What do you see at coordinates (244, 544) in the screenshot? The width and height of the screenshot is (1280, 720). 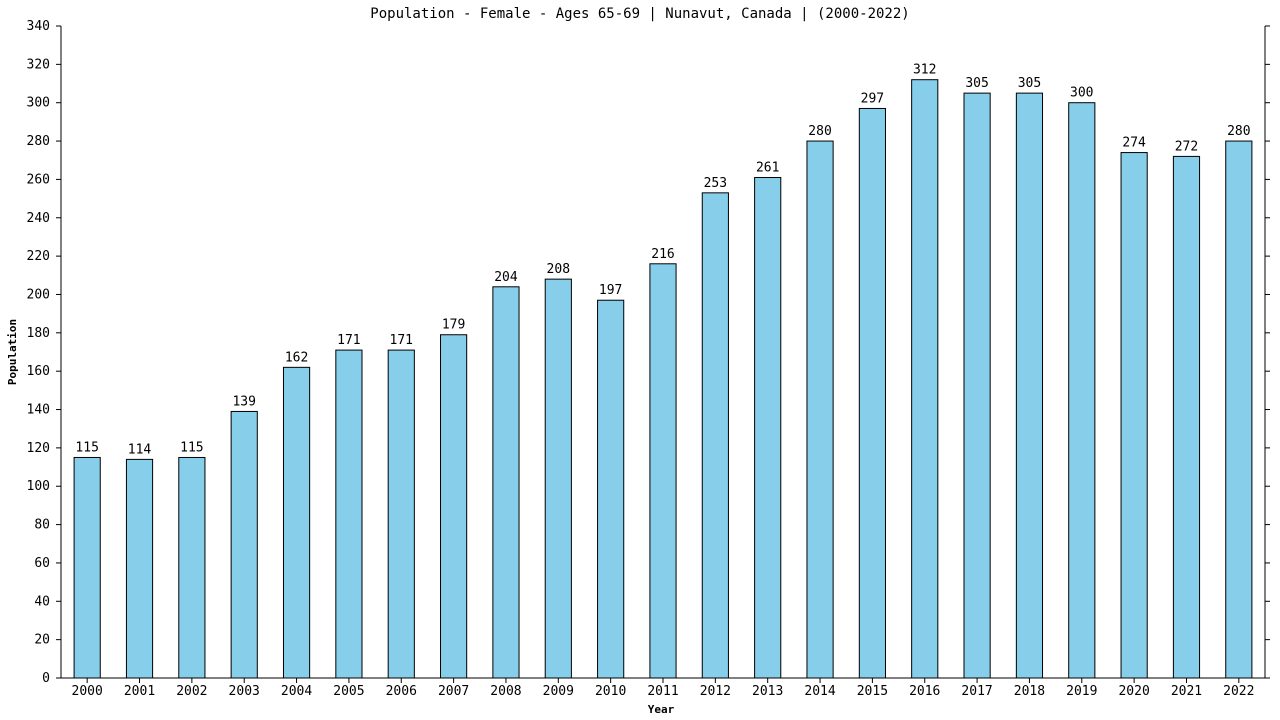 I see `bar-2003` at bounding box center [244, 544].